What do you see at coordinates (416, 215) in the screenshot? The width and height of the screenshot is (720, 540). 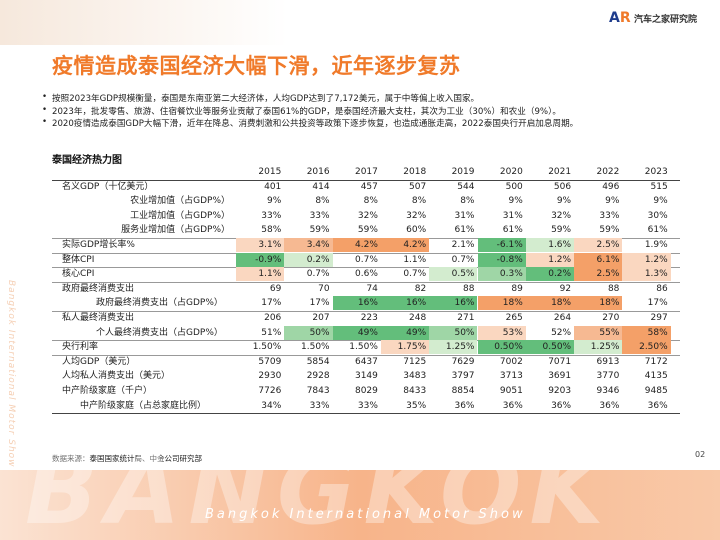 I see `cell: 32%` at bounding box center [416, 215].